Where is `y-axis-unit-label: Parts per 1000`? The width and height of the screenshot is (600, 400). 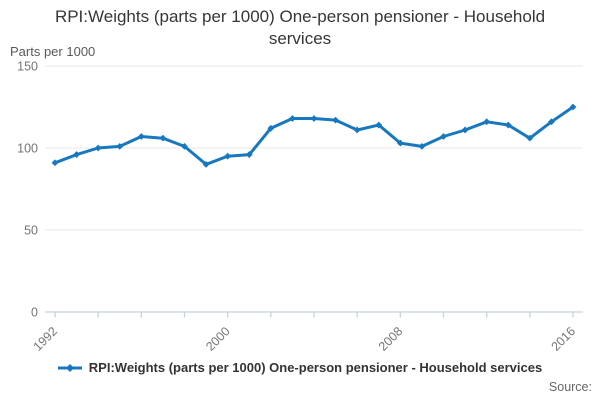
y-axis-unit-label: Parts per 1000 is located at coordinates (53, 51).